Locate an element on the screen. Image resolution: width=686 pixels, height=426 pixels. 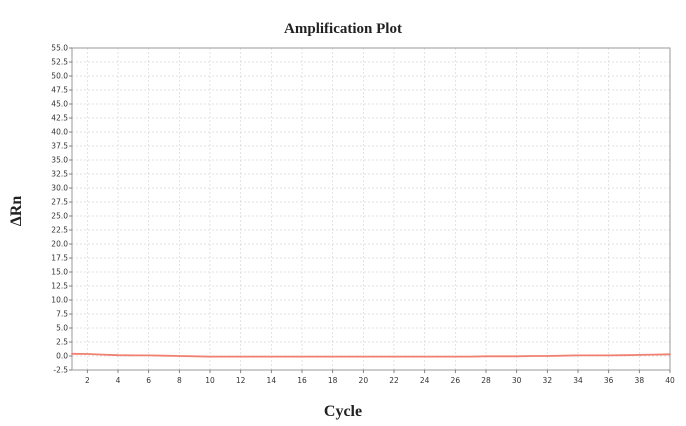
y-tick-label: 25.0 is located at coordinates (59, 216).